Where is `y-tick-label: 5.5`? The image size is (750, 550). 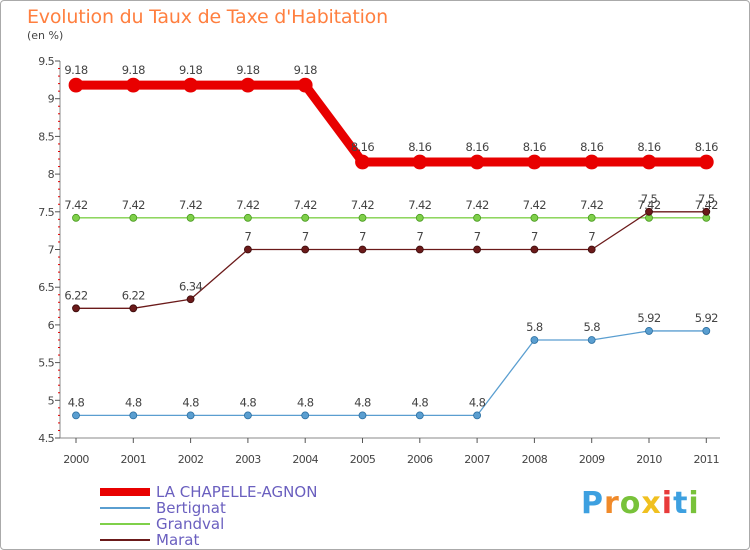
y-tick-label: 5.5 is located at coordinates (46, 363).